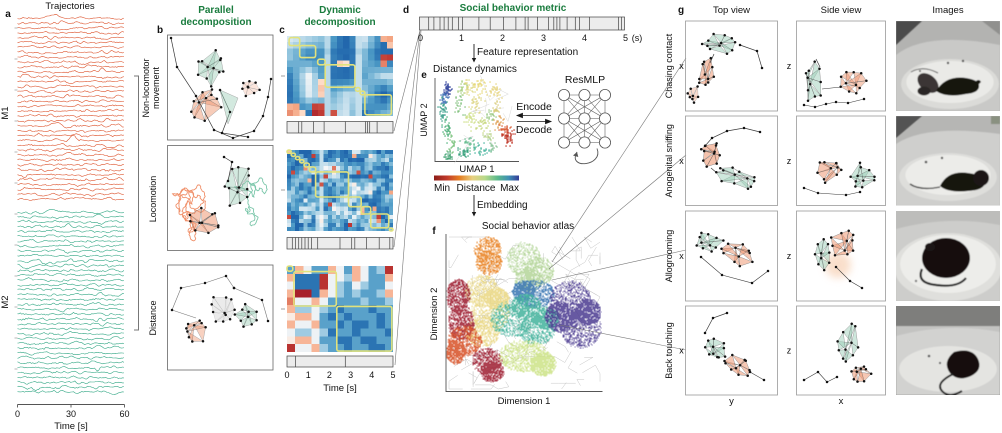 The width and height of the screenshot is (1002, 433). What do you see at coordinates (156, 88) in the screenshot?
I see `svg-text: movement` at bounding box center [156, 88].